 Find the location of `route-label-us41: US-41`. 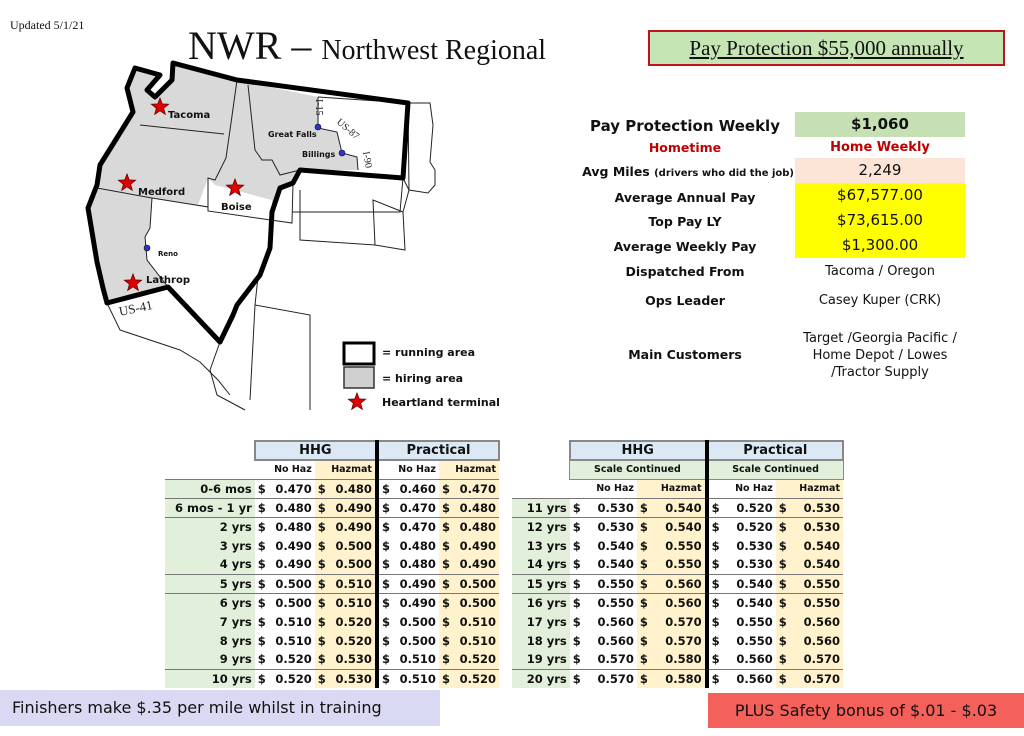

route-label-us41: US-41 is located at coordinates (136, 308).